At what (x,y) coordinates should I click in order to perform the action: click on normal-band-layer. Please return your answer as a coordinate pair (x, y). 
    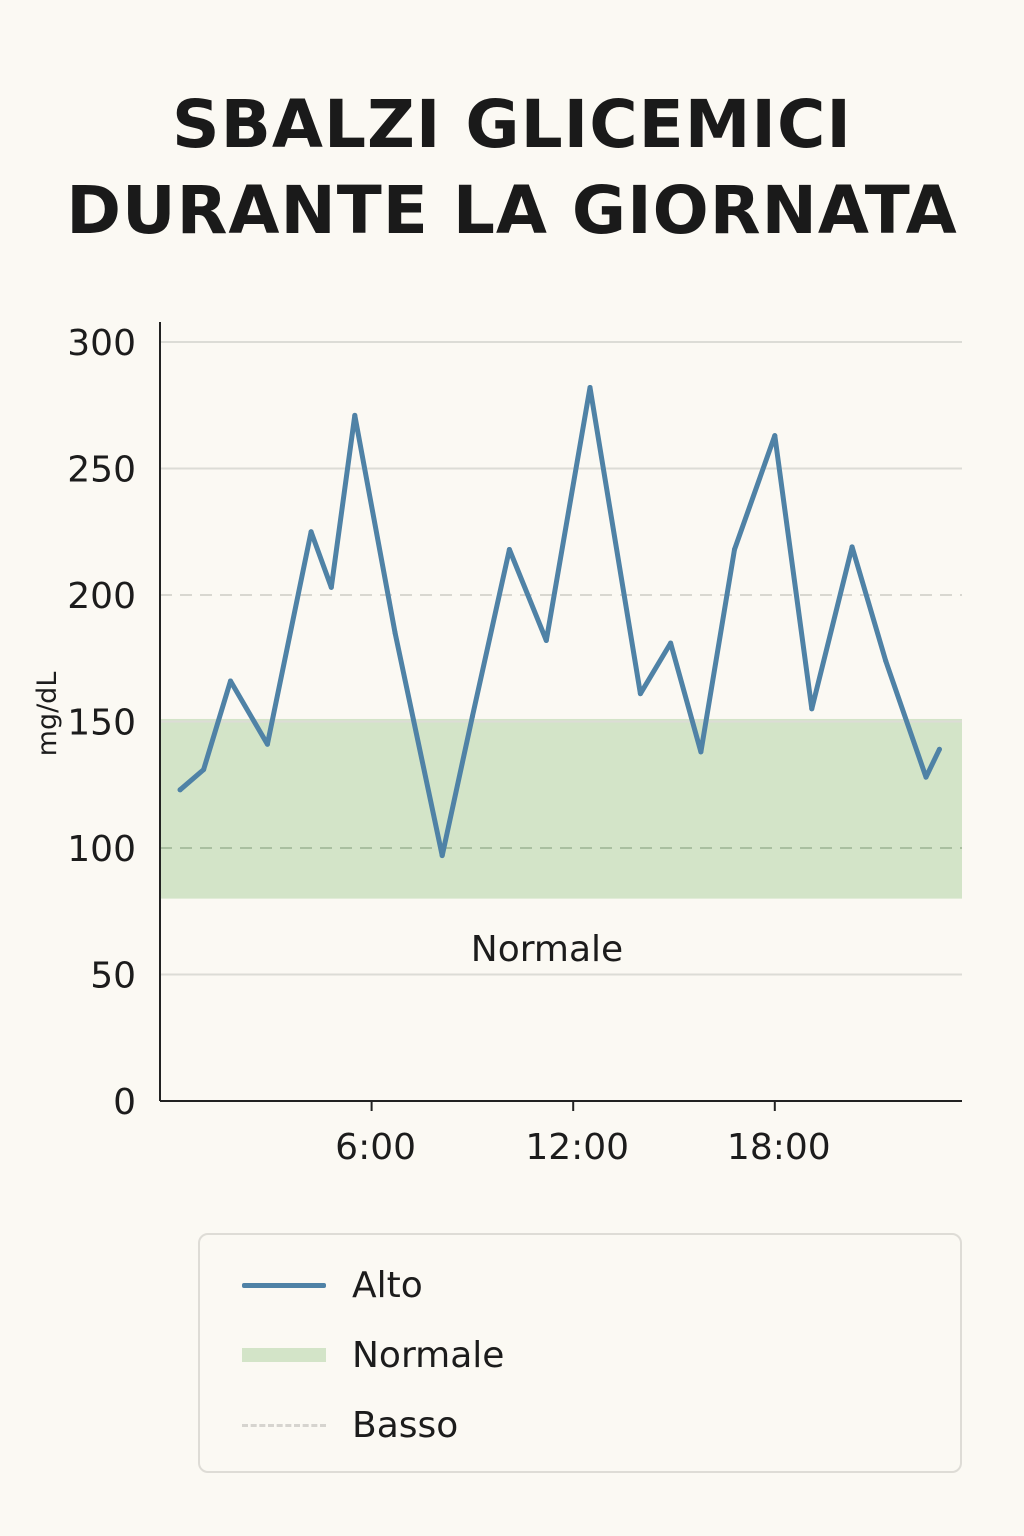
    Looking at the image, I should click on (561, 808).